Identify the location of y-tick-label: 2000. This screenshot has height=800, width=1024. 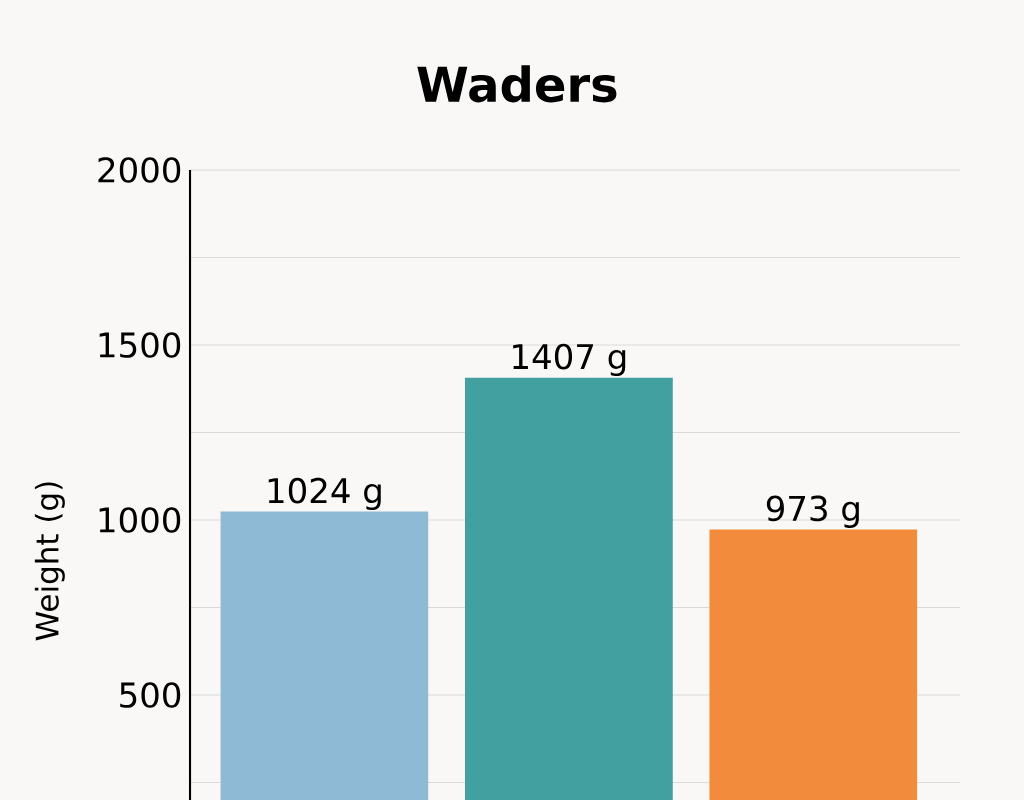
(139, 170).